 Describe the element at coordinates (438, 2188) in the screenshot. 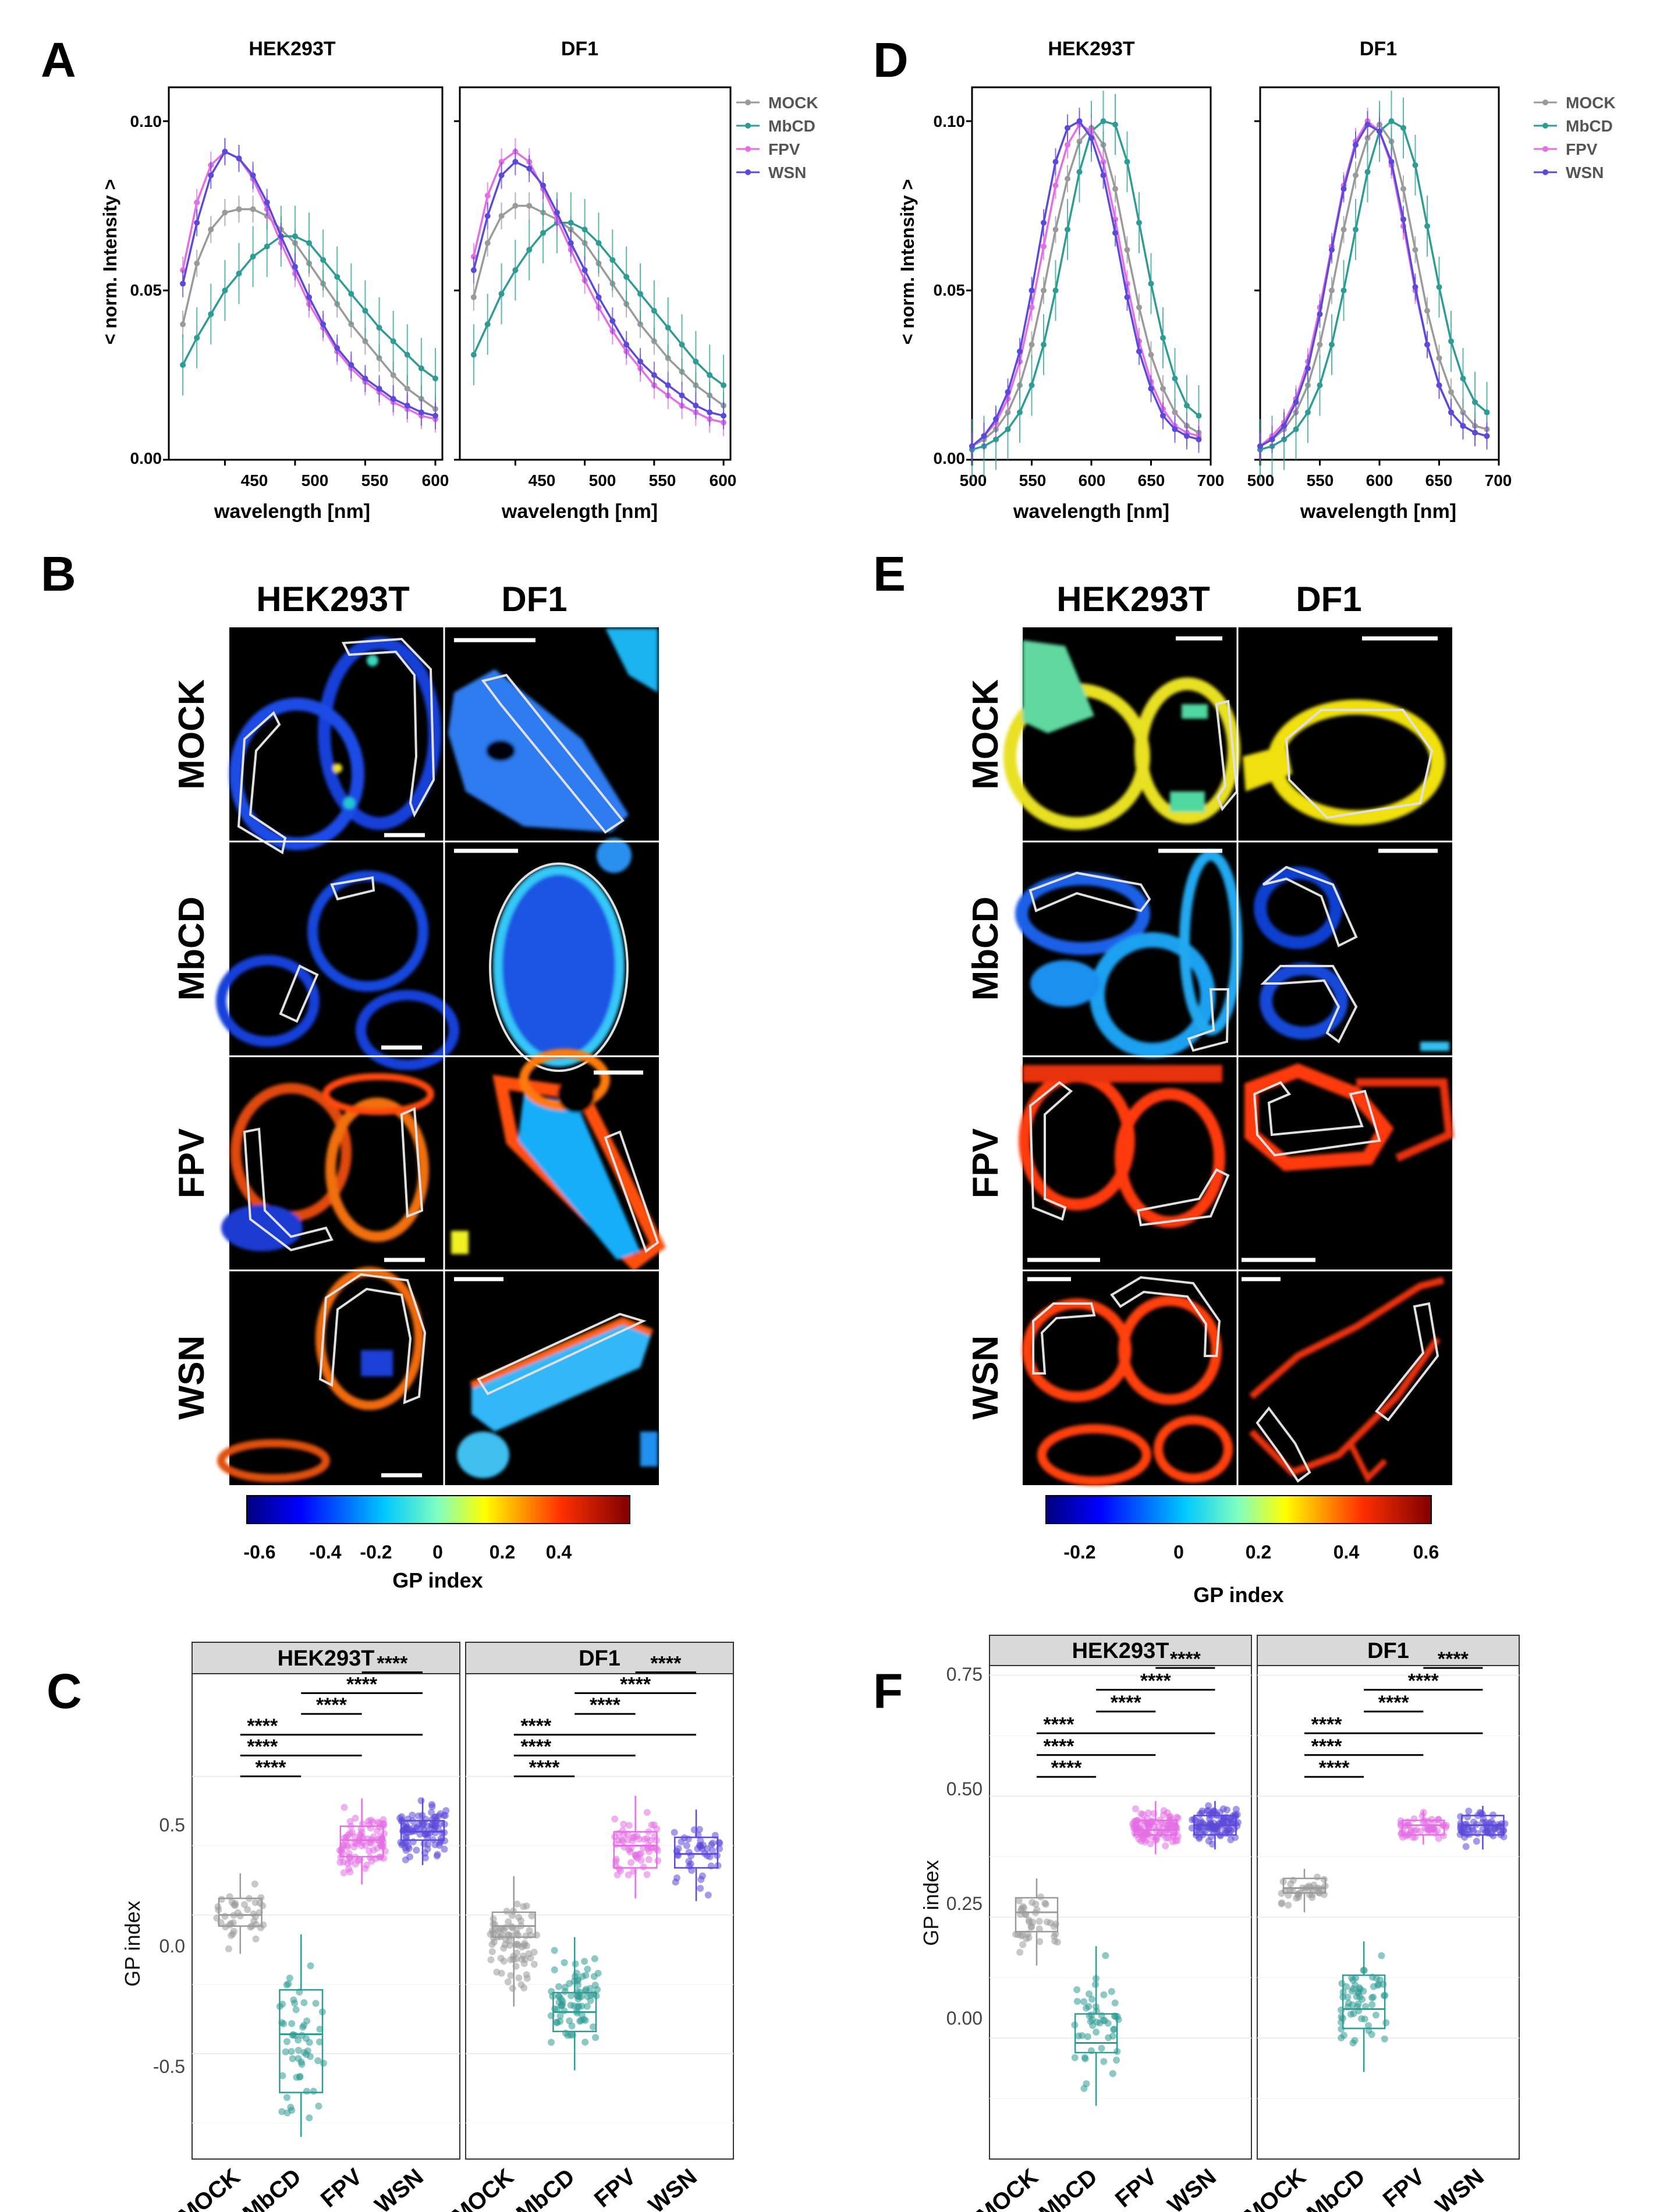

I see `xticks-c: MOCK MbCD FPV WSN MOCK MbCD FPV WSN` at that location.